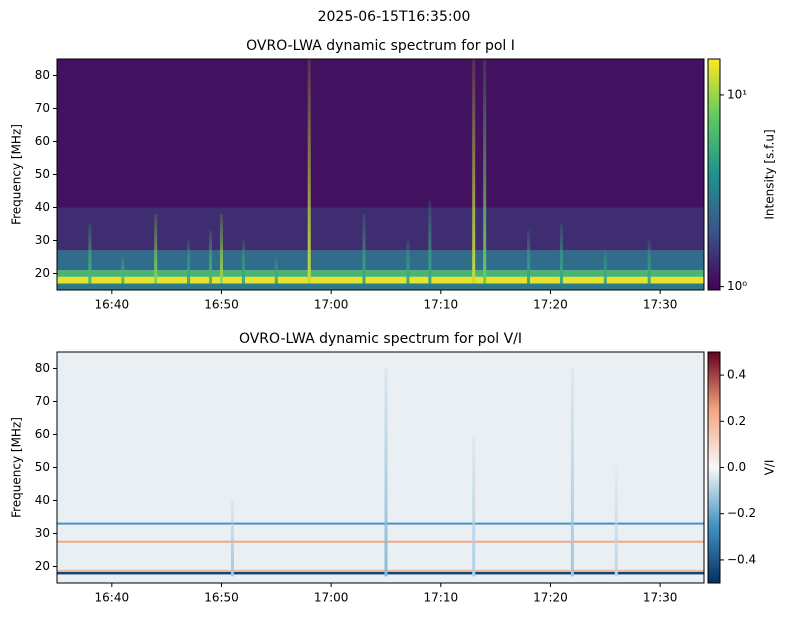 This screenshot has height=621, width=789. I want to click on axes-title: OVRO-LWA dynamic spectrum for pol V/I, so click(380, 339).